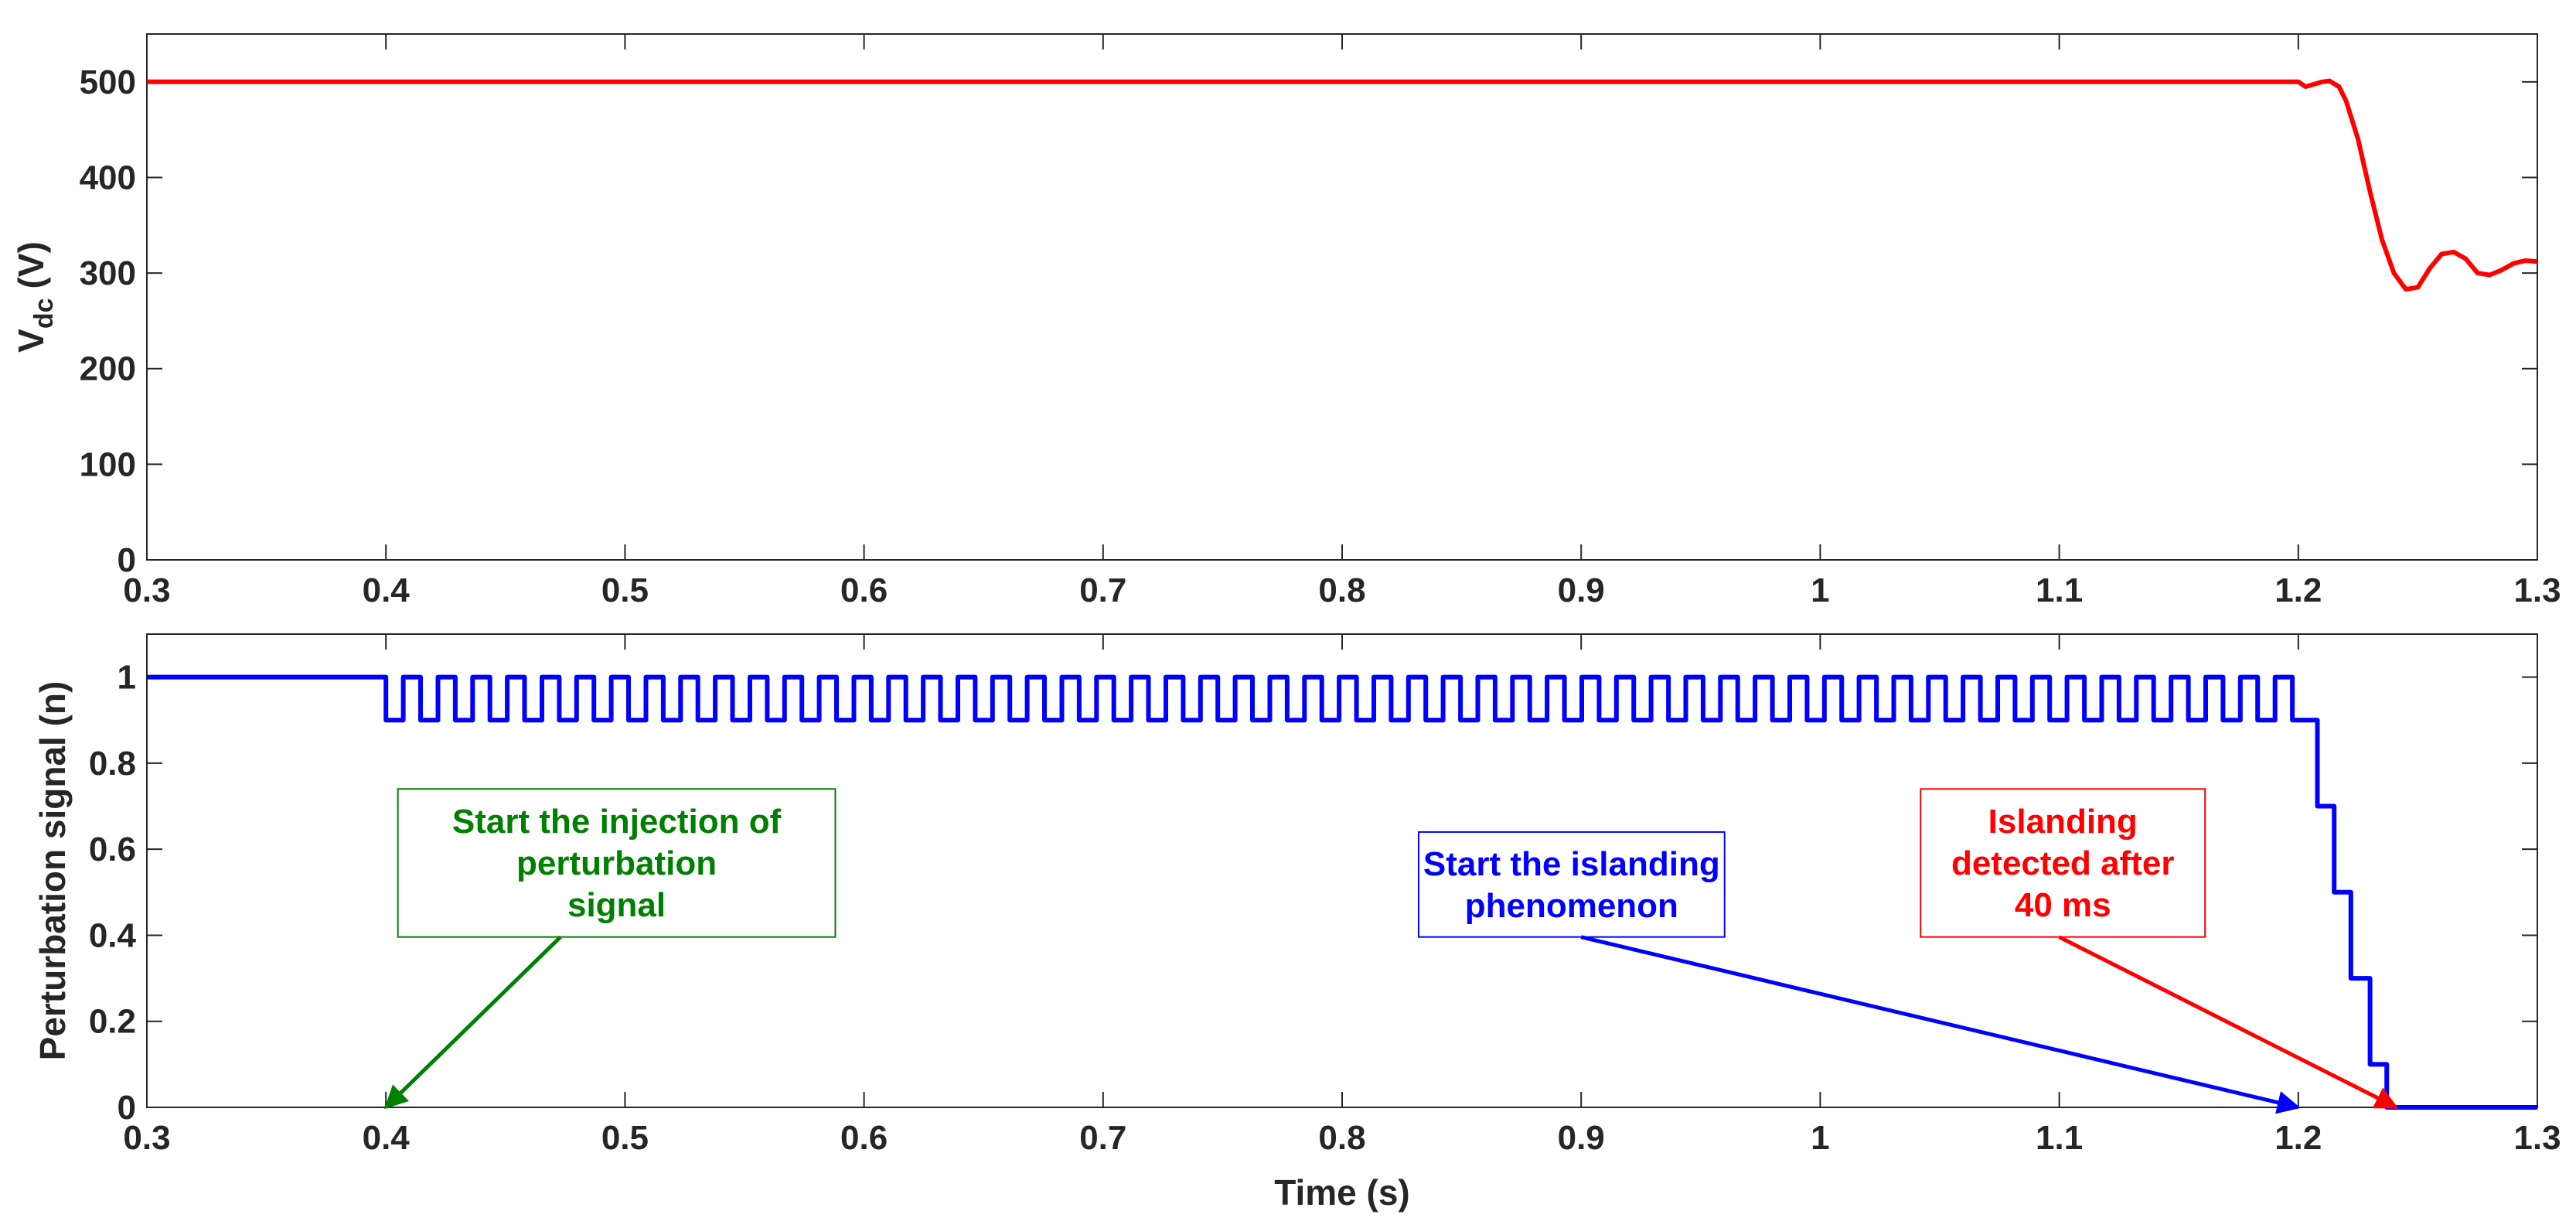 The image size is (2576, 1228). I want to click on perturbation-x-tick-label: 1.3, so click(2537, 1138).